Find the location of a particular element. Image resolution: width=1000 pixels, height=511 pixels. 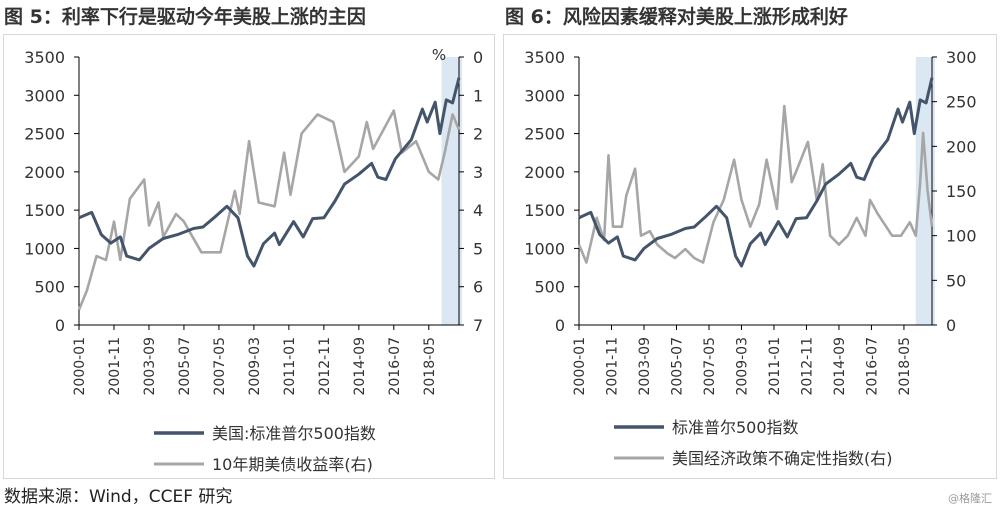

y-right-tick-label: 250 is located at coordinates (961, 102).